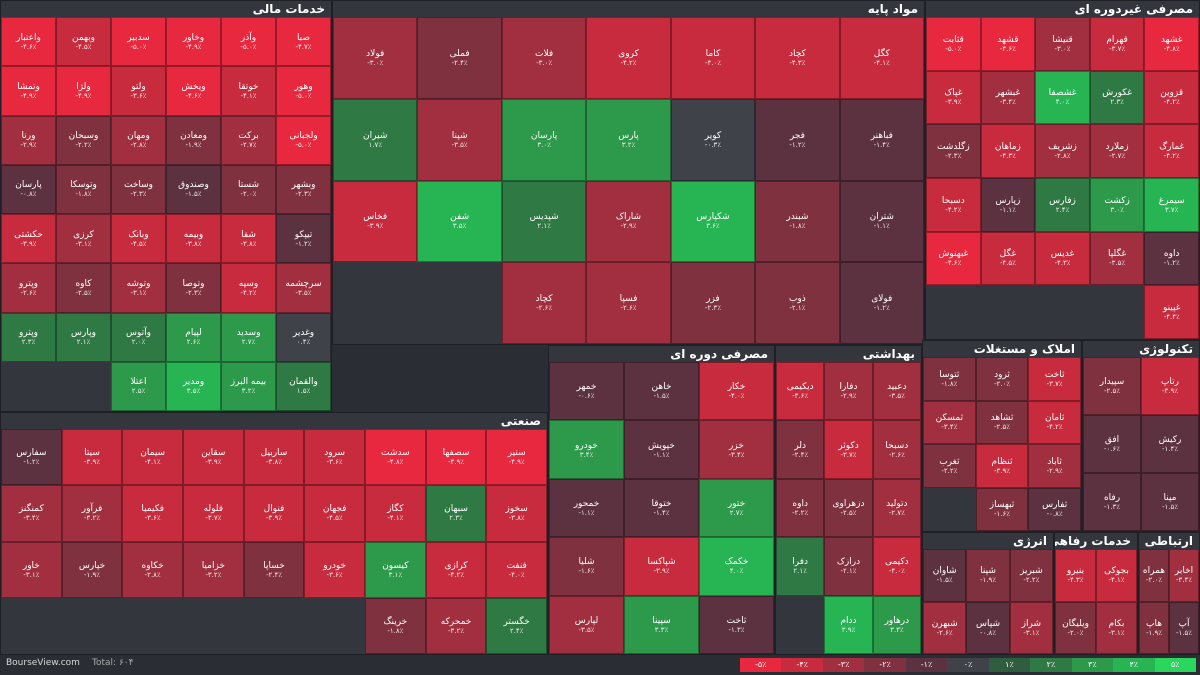  Describe the element at coordinates (31, 569) in the screenshot. I see `stock-tile: خاور -۳.۱٪` at that location.